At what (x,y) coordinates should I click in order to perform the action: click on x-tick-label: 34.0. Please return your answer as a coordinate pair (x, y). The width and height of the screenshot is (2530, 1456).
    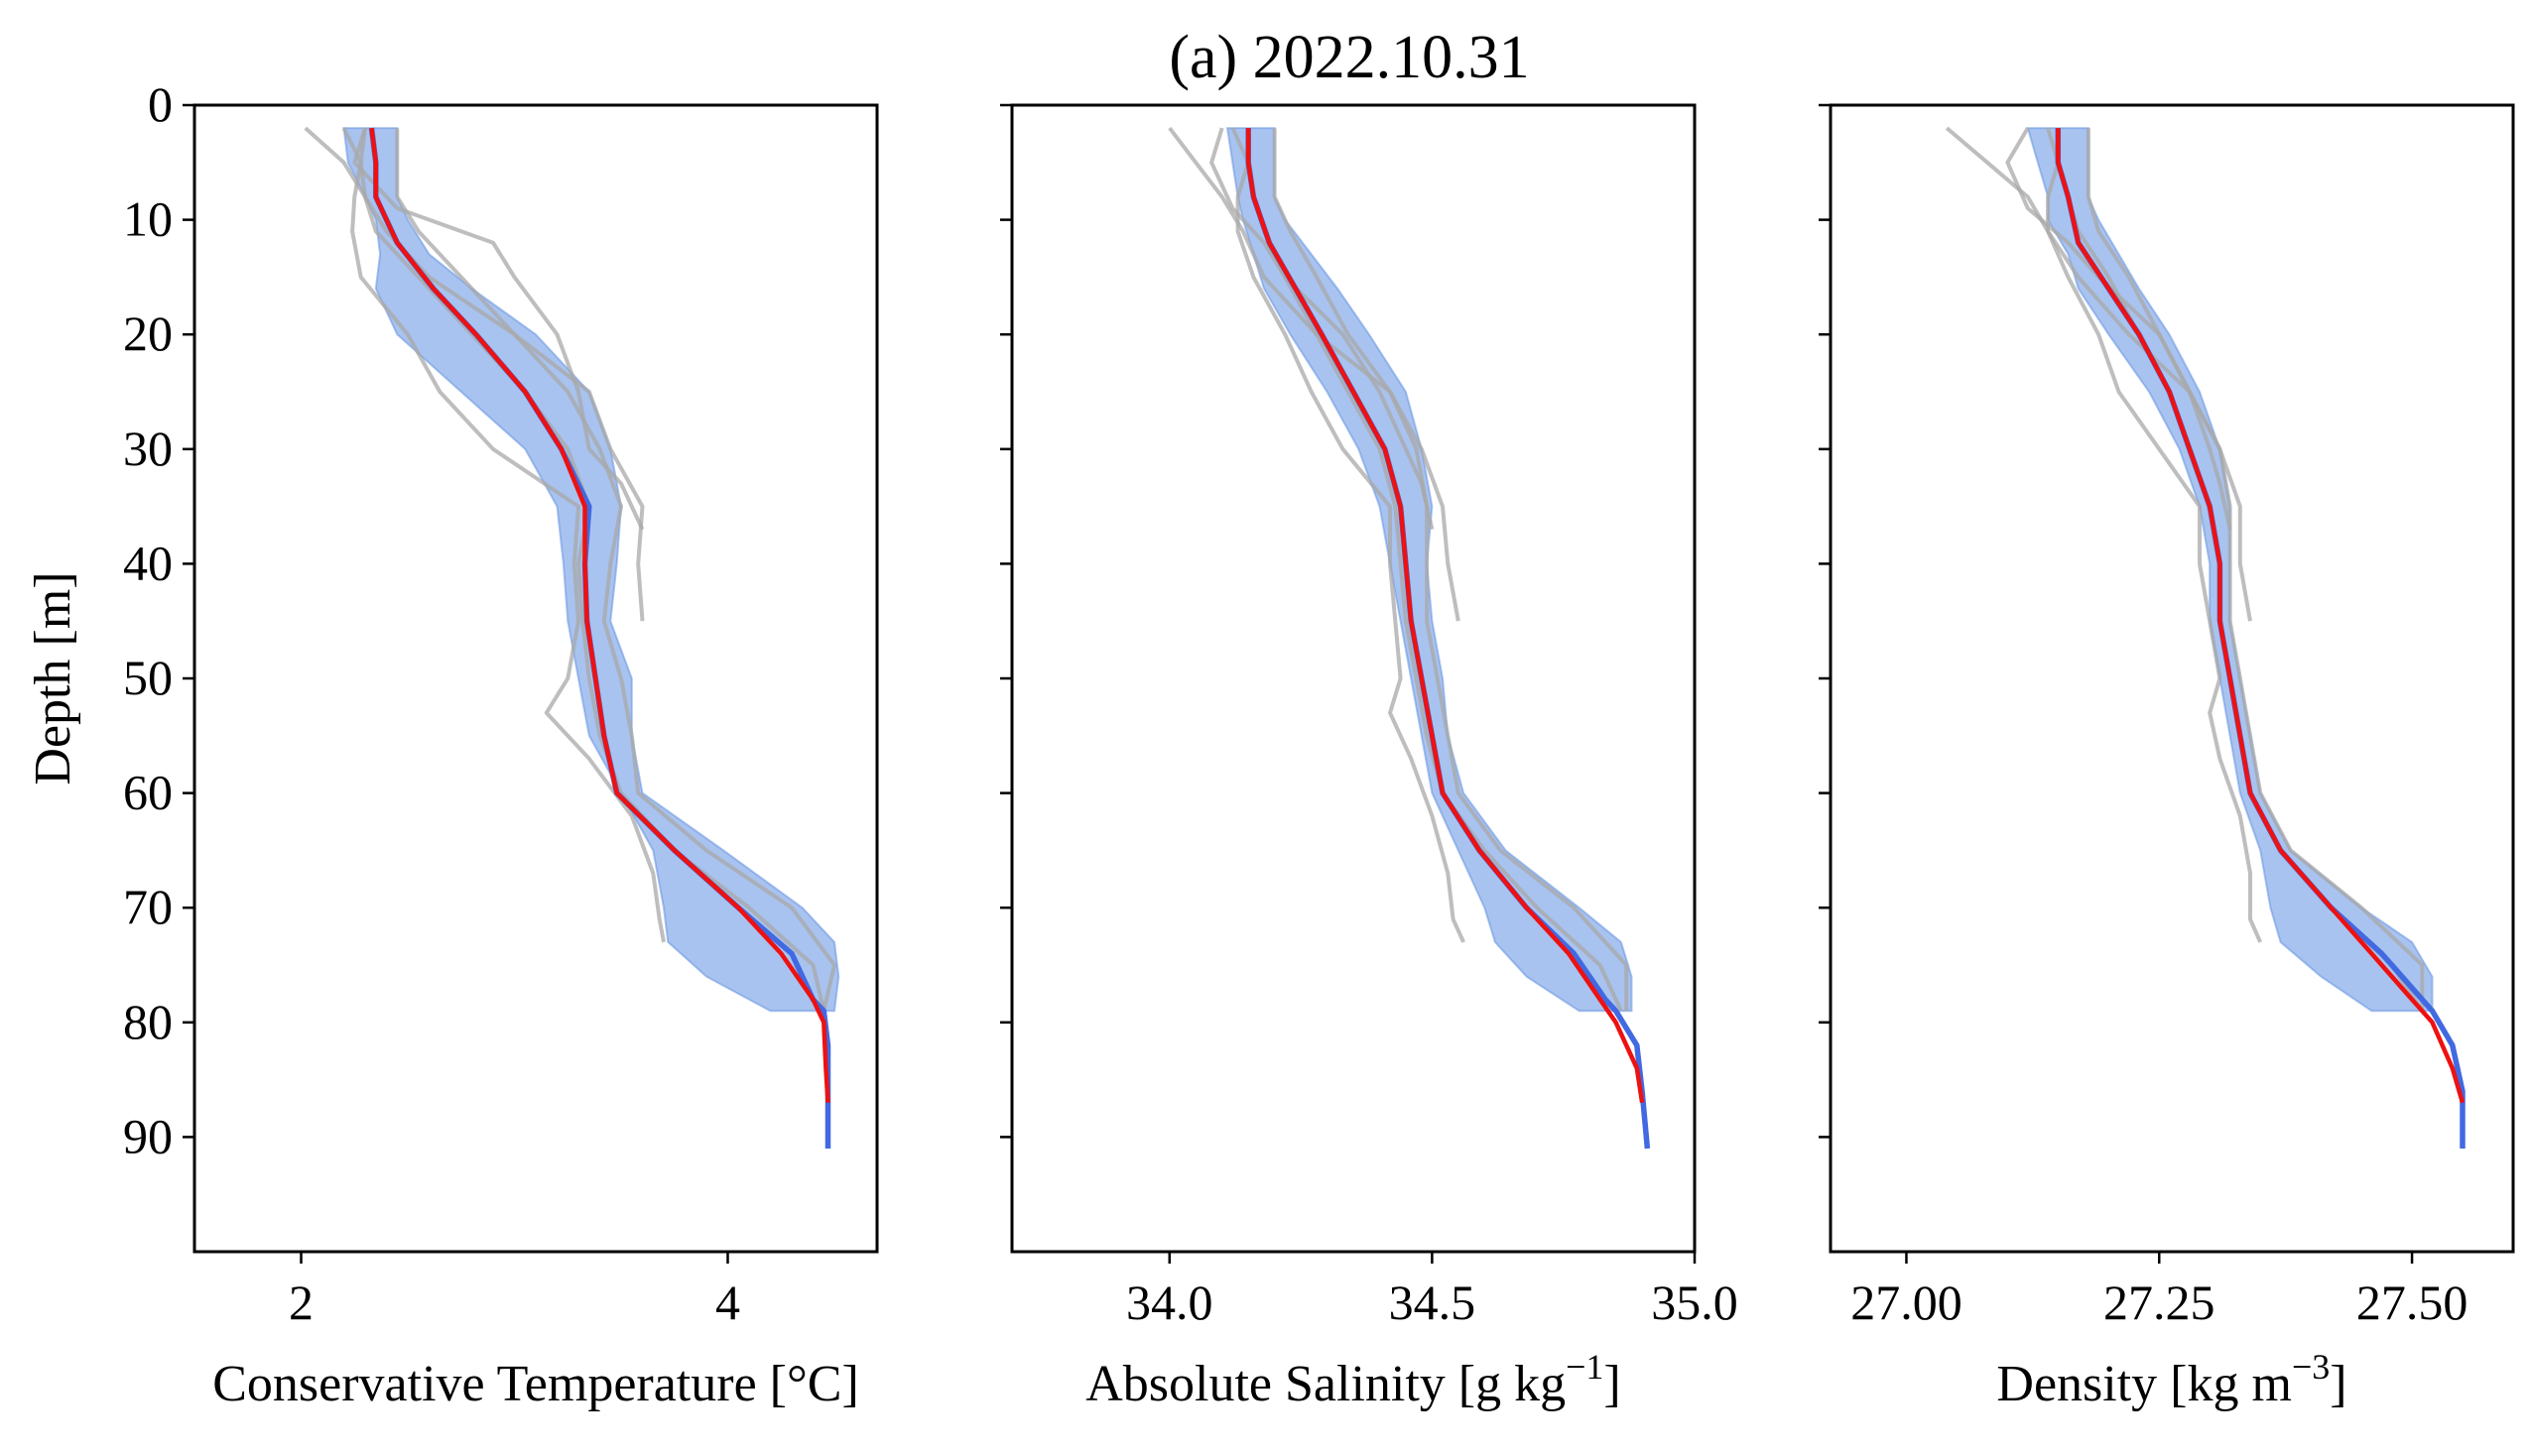
    Looking at the image, I should click on (1169, 1302).